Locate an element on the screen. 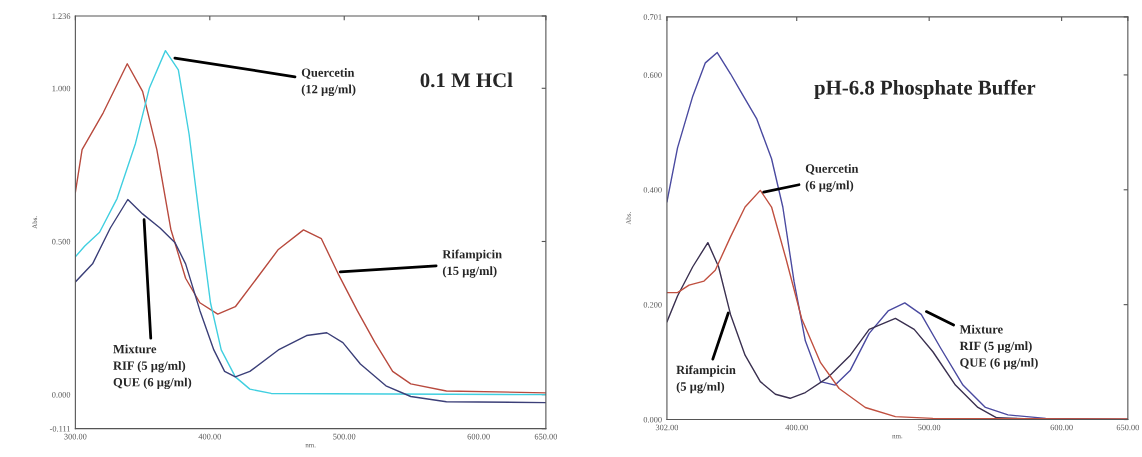  y-tick-label: 0.701 is located at coordinates (652, 17).